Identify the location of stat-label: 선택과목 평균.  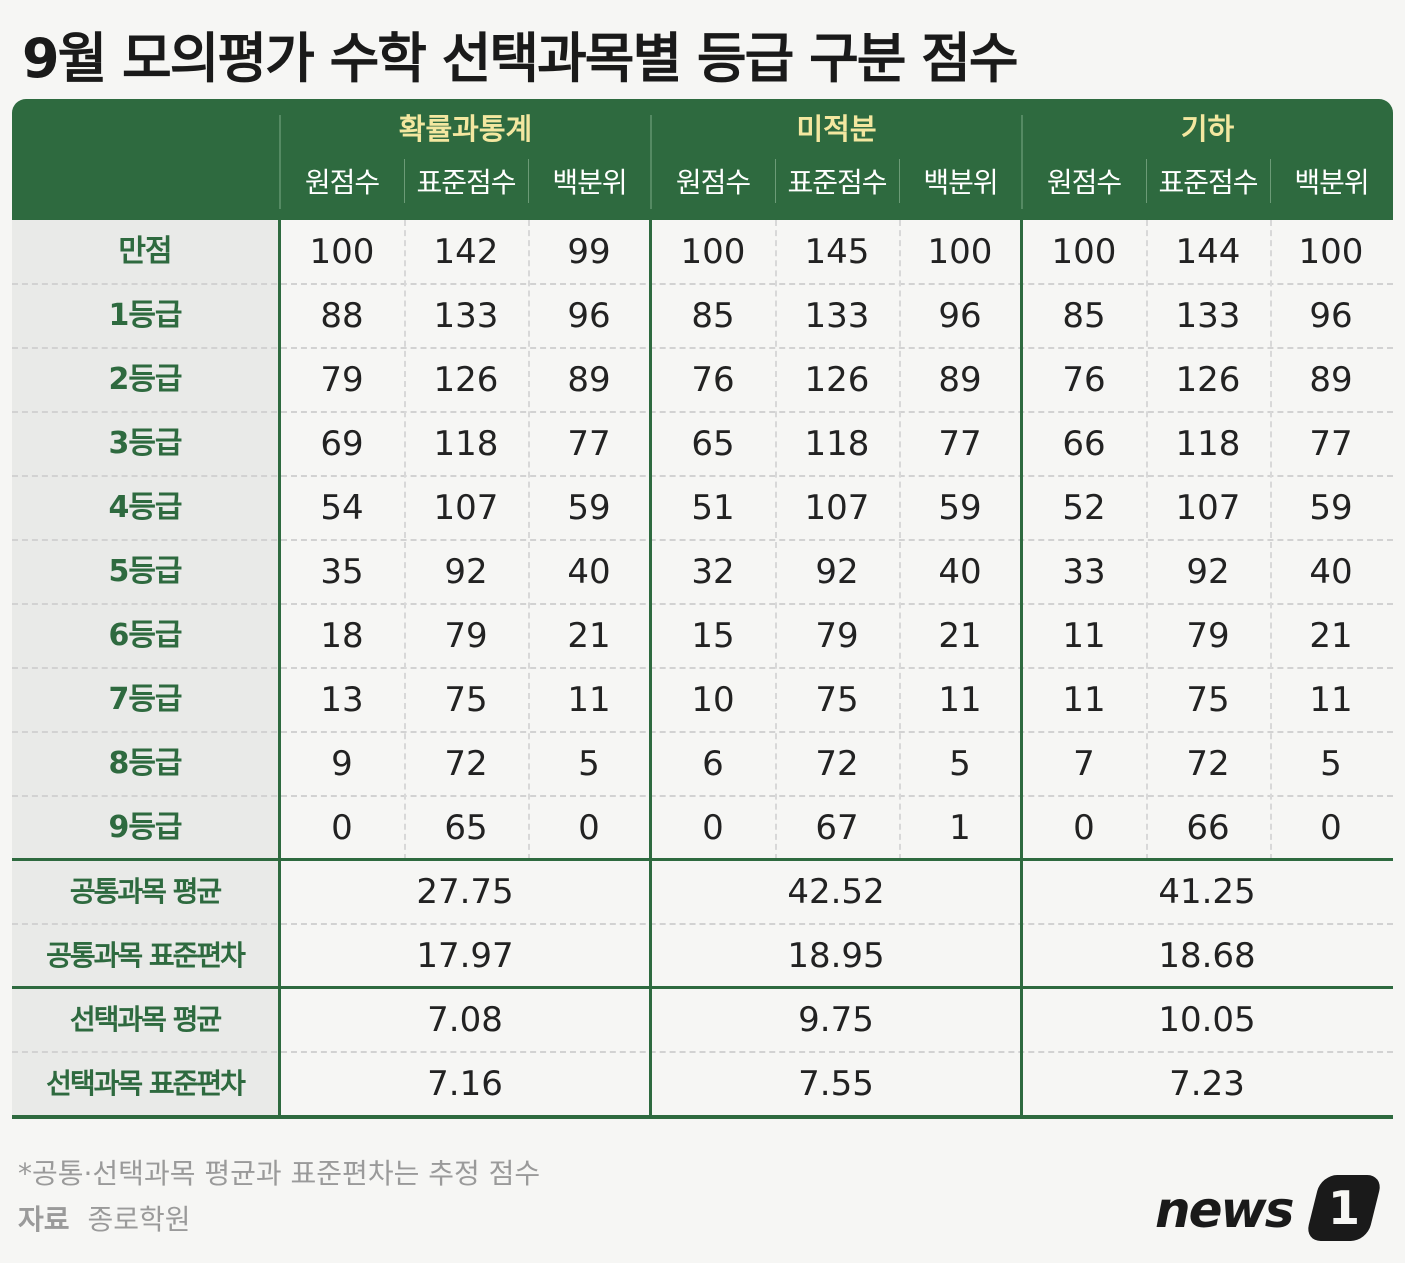
(145, 1019).